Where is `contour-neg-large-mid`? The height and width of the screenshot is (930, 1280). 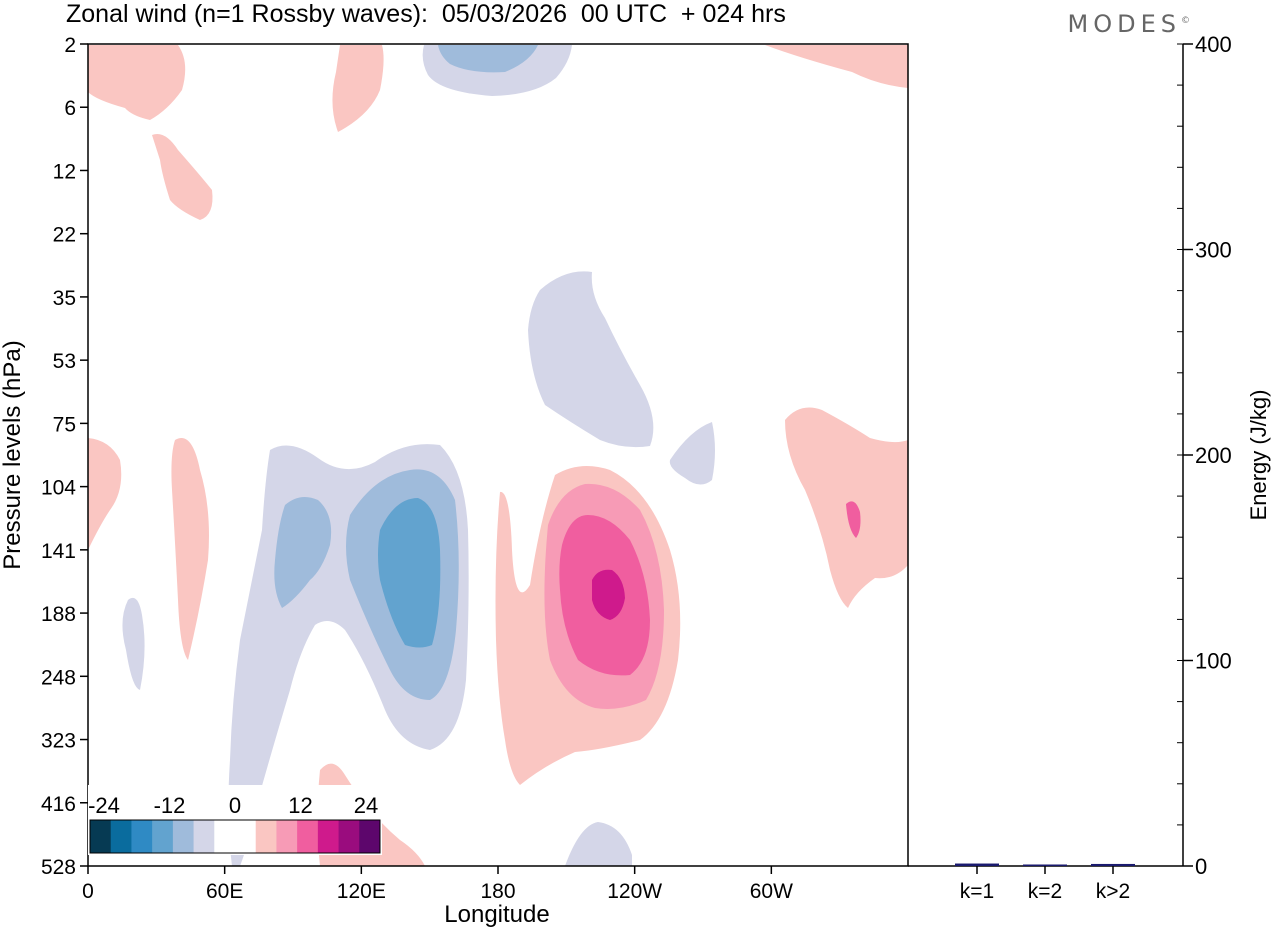 contour-neg-large-mid is located at coordinates (303, 552).